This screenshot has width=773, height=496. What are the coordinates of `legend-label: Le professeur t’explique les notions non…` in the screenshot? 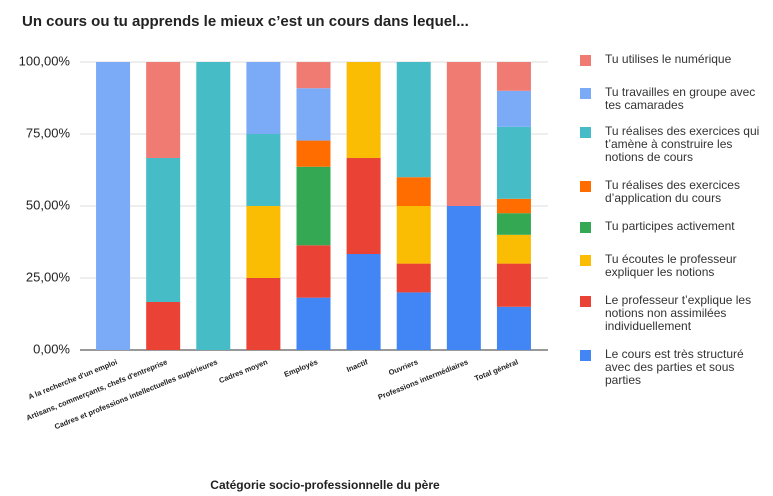 It's located at (678, 313).